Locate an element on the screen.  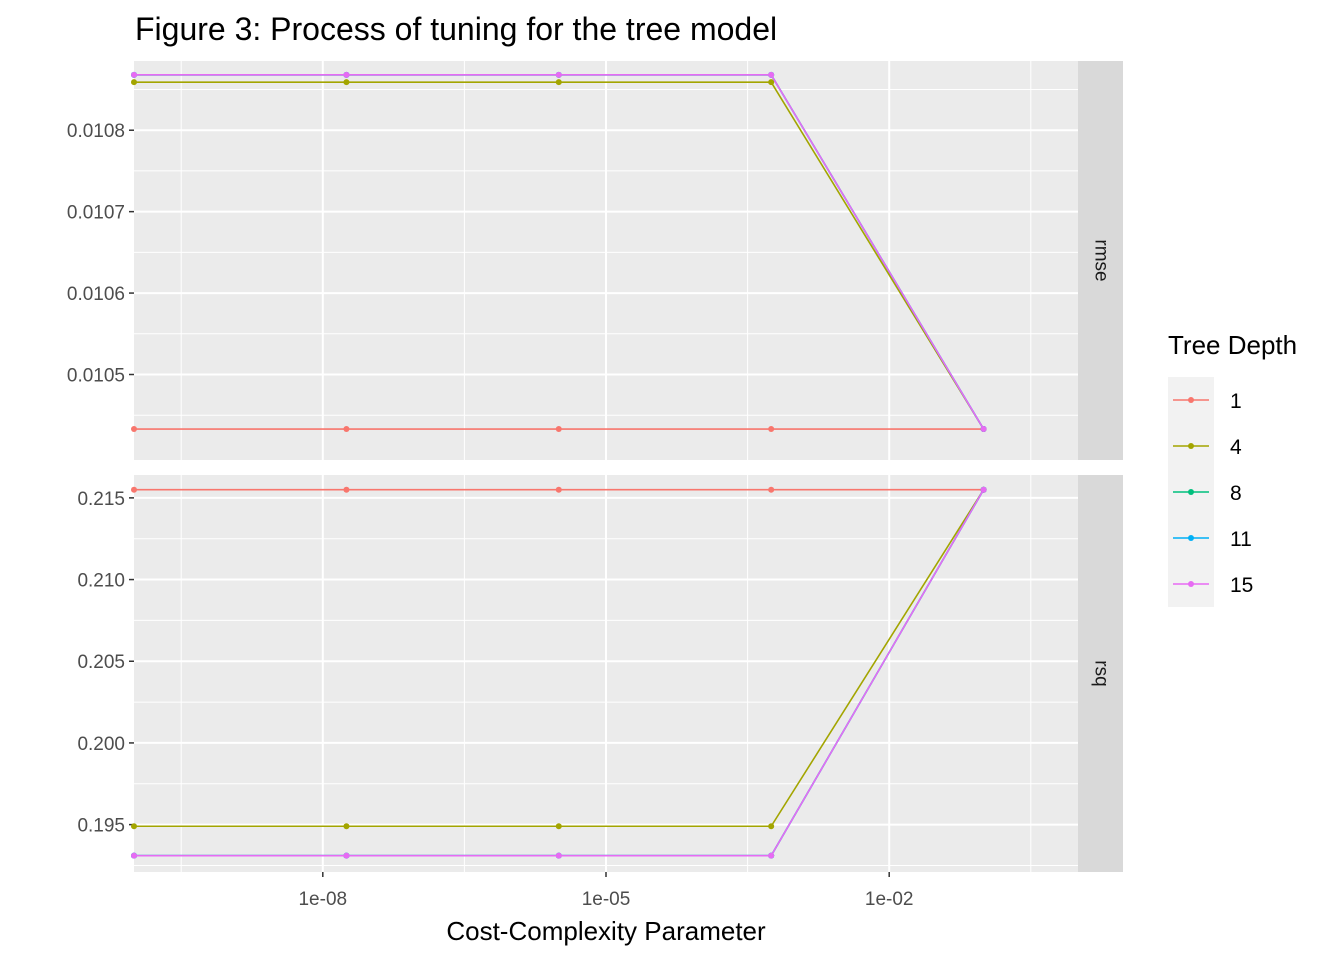
legend-label: 1 is located at coordinates (1236, 401).